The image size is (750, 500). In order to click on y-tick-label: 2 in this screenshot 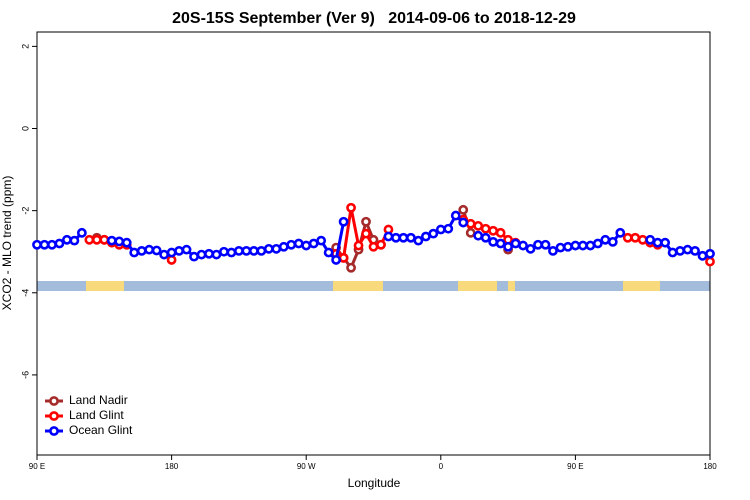, I will do `click(25, 46)`.